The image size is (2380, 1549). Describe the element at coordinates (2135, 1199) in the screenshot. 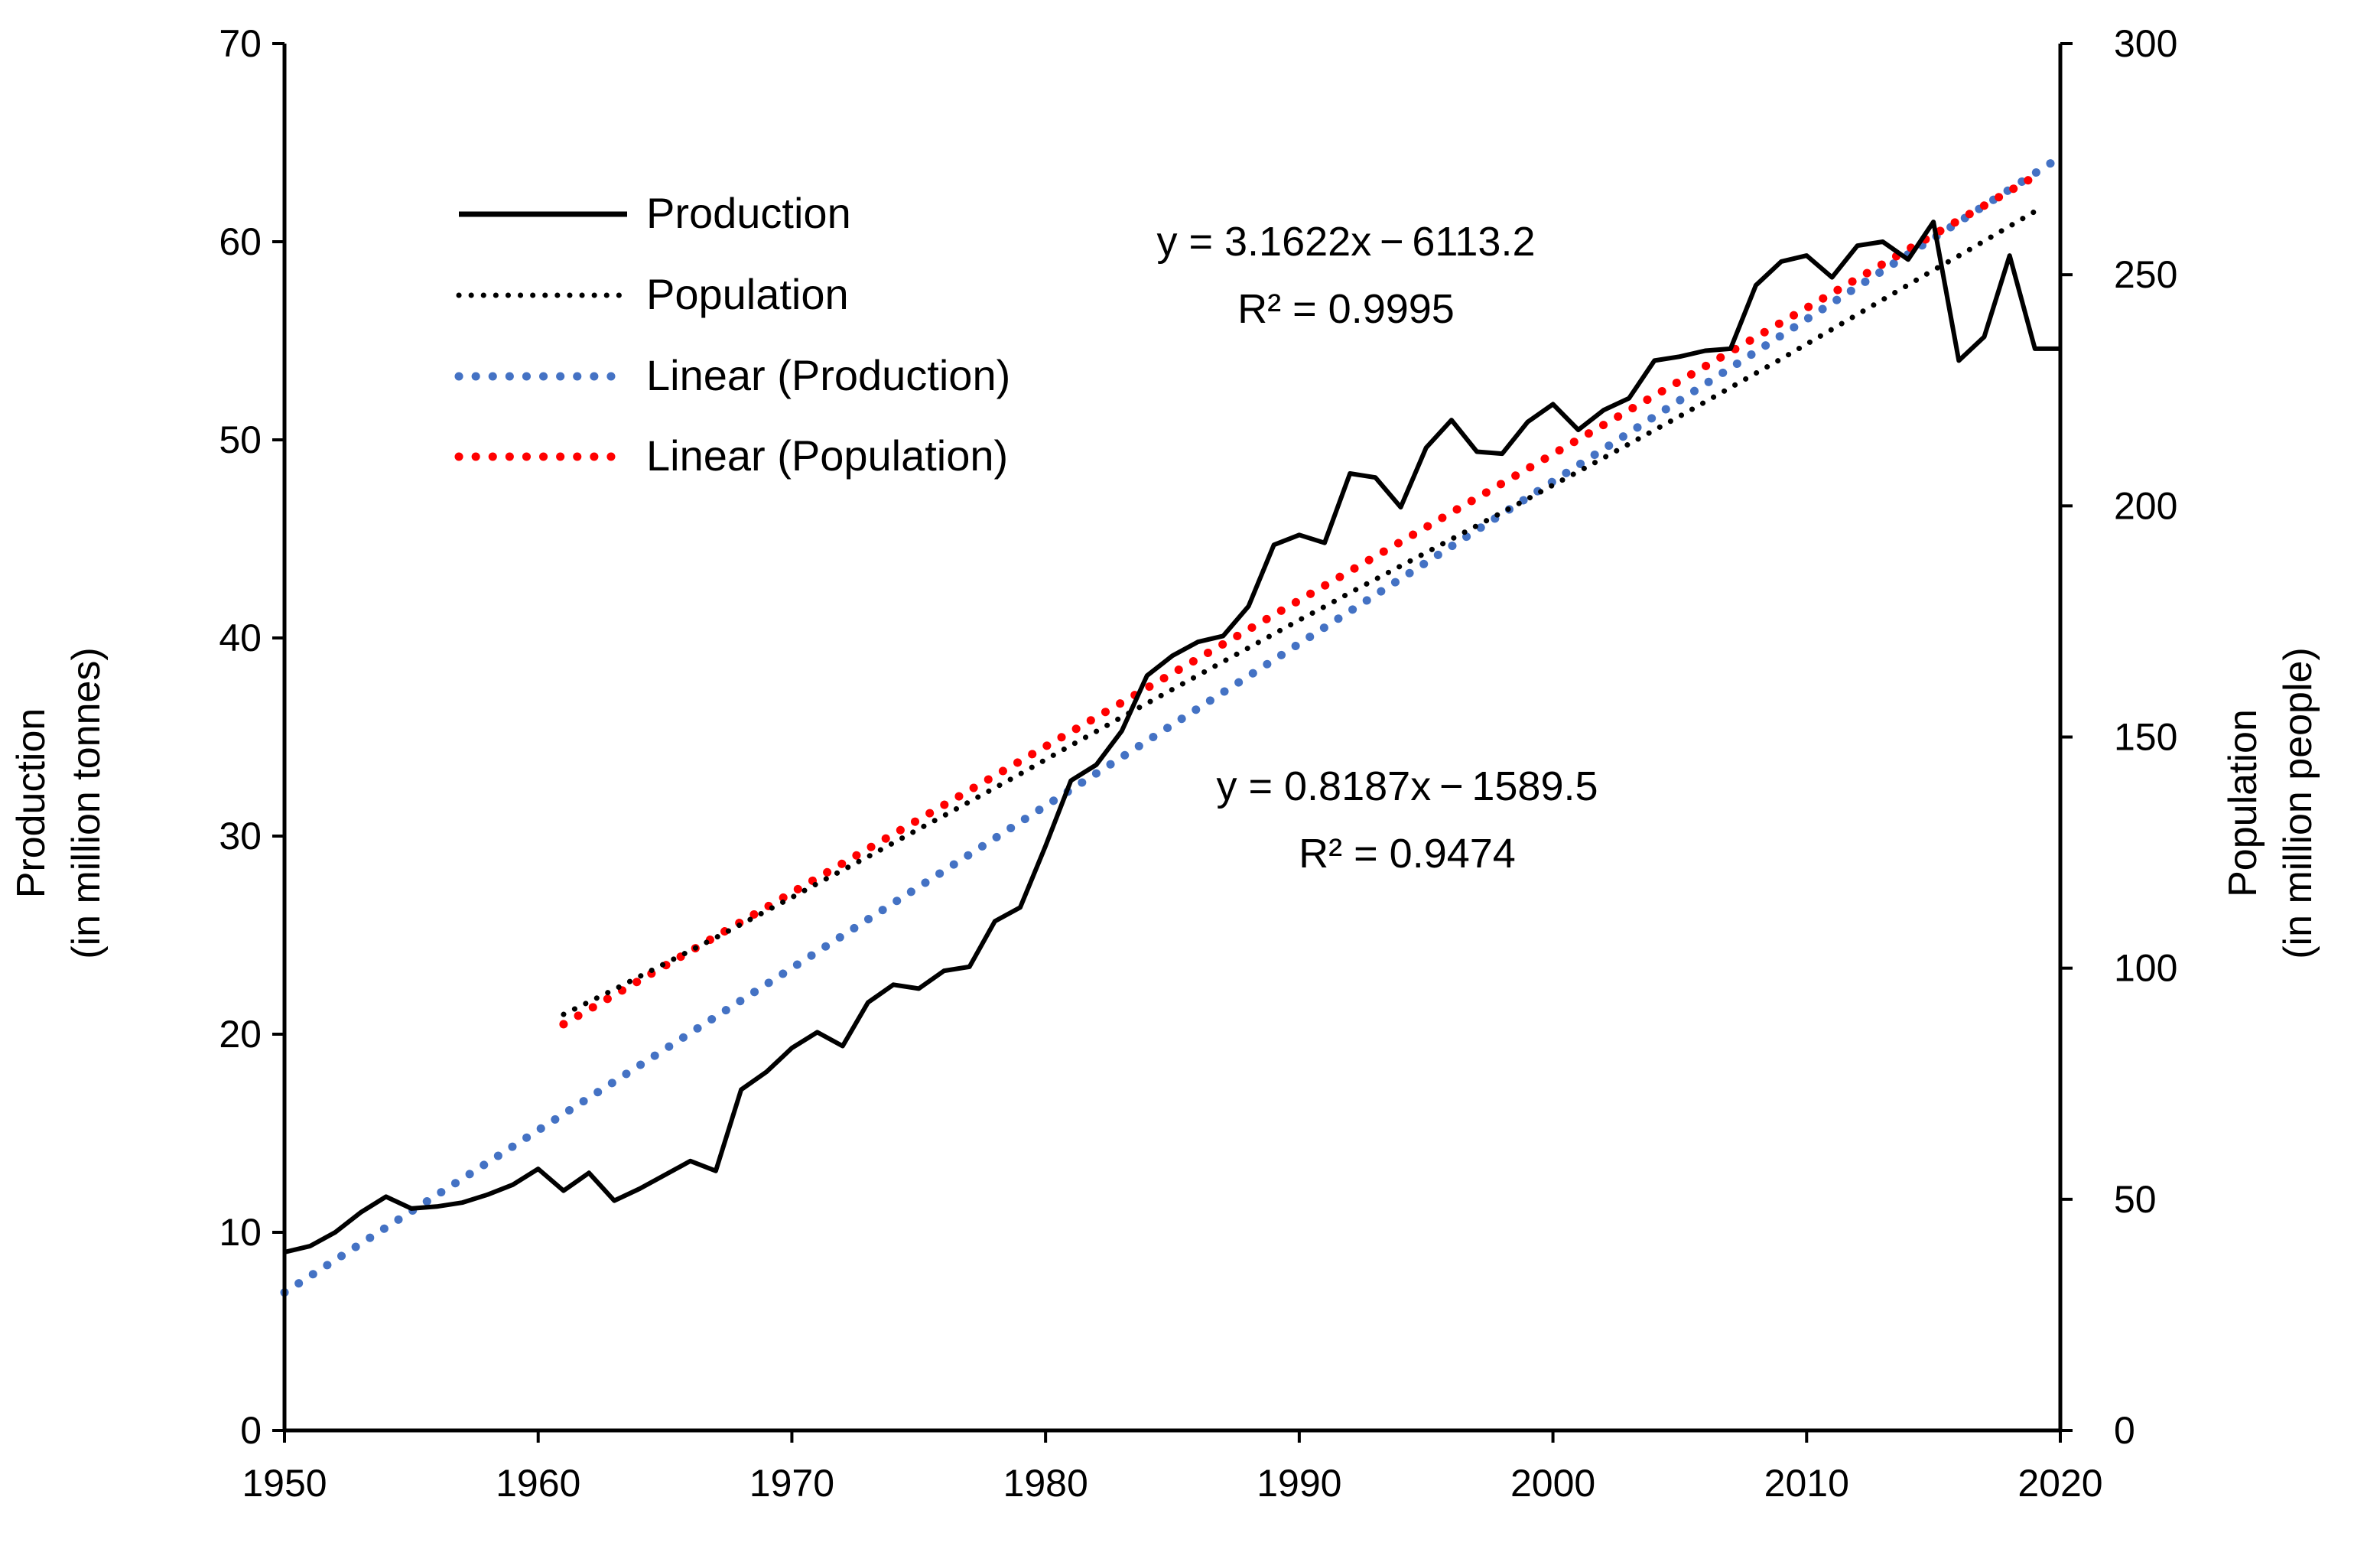

I see `right-y-tick-label: 50` at that location.